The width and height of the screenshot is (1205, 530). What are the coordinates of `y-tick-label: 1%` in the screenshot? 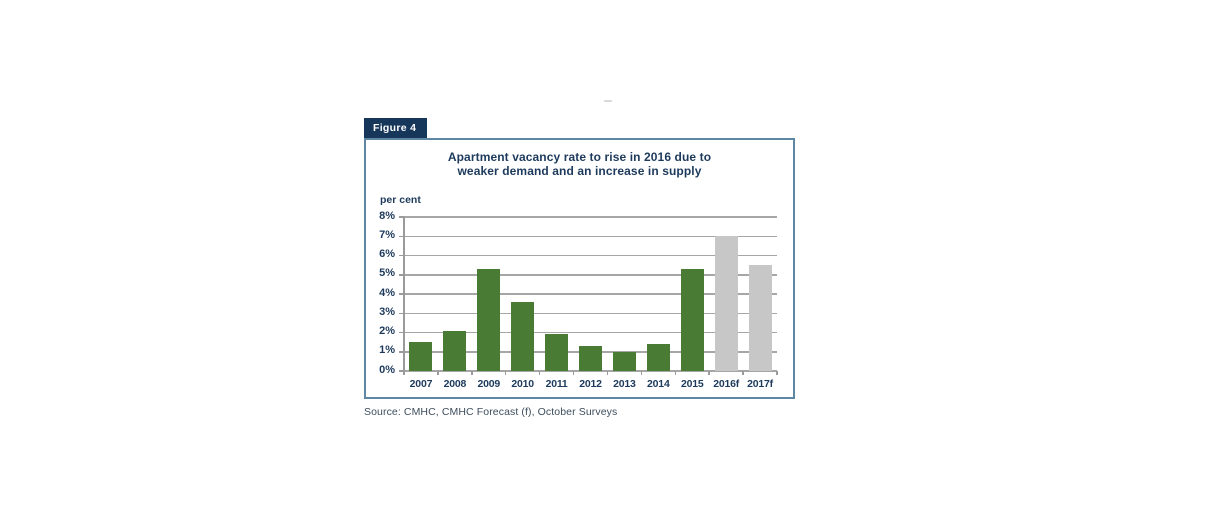 It's located at (387, 350).